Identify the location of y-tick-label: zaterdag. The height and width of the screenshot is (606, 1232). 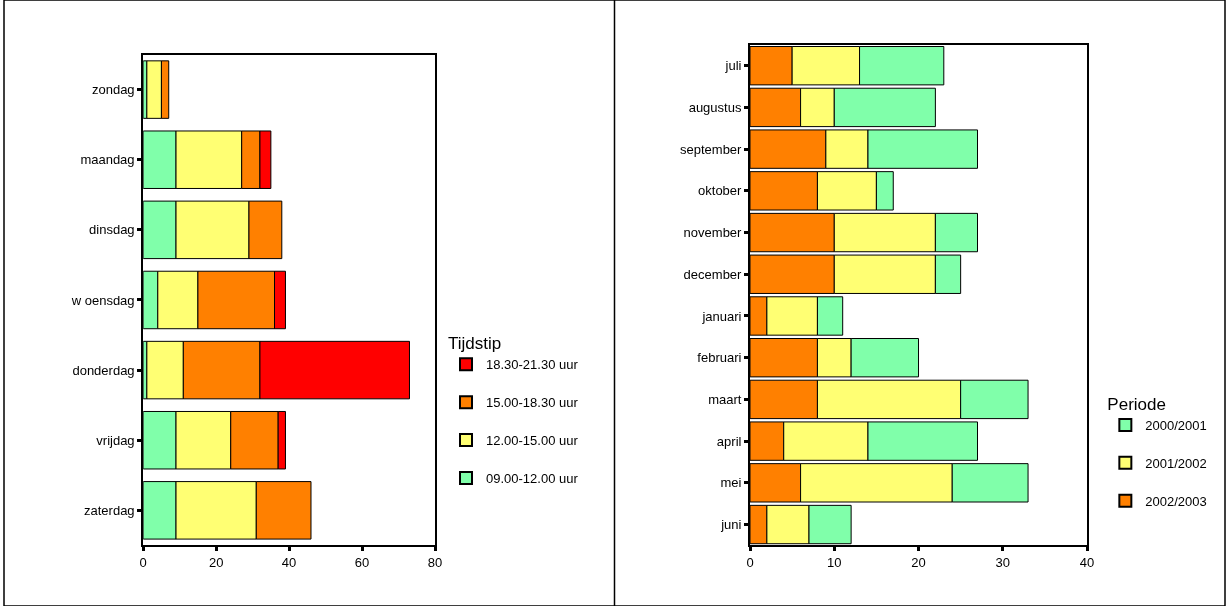
(109, 510).